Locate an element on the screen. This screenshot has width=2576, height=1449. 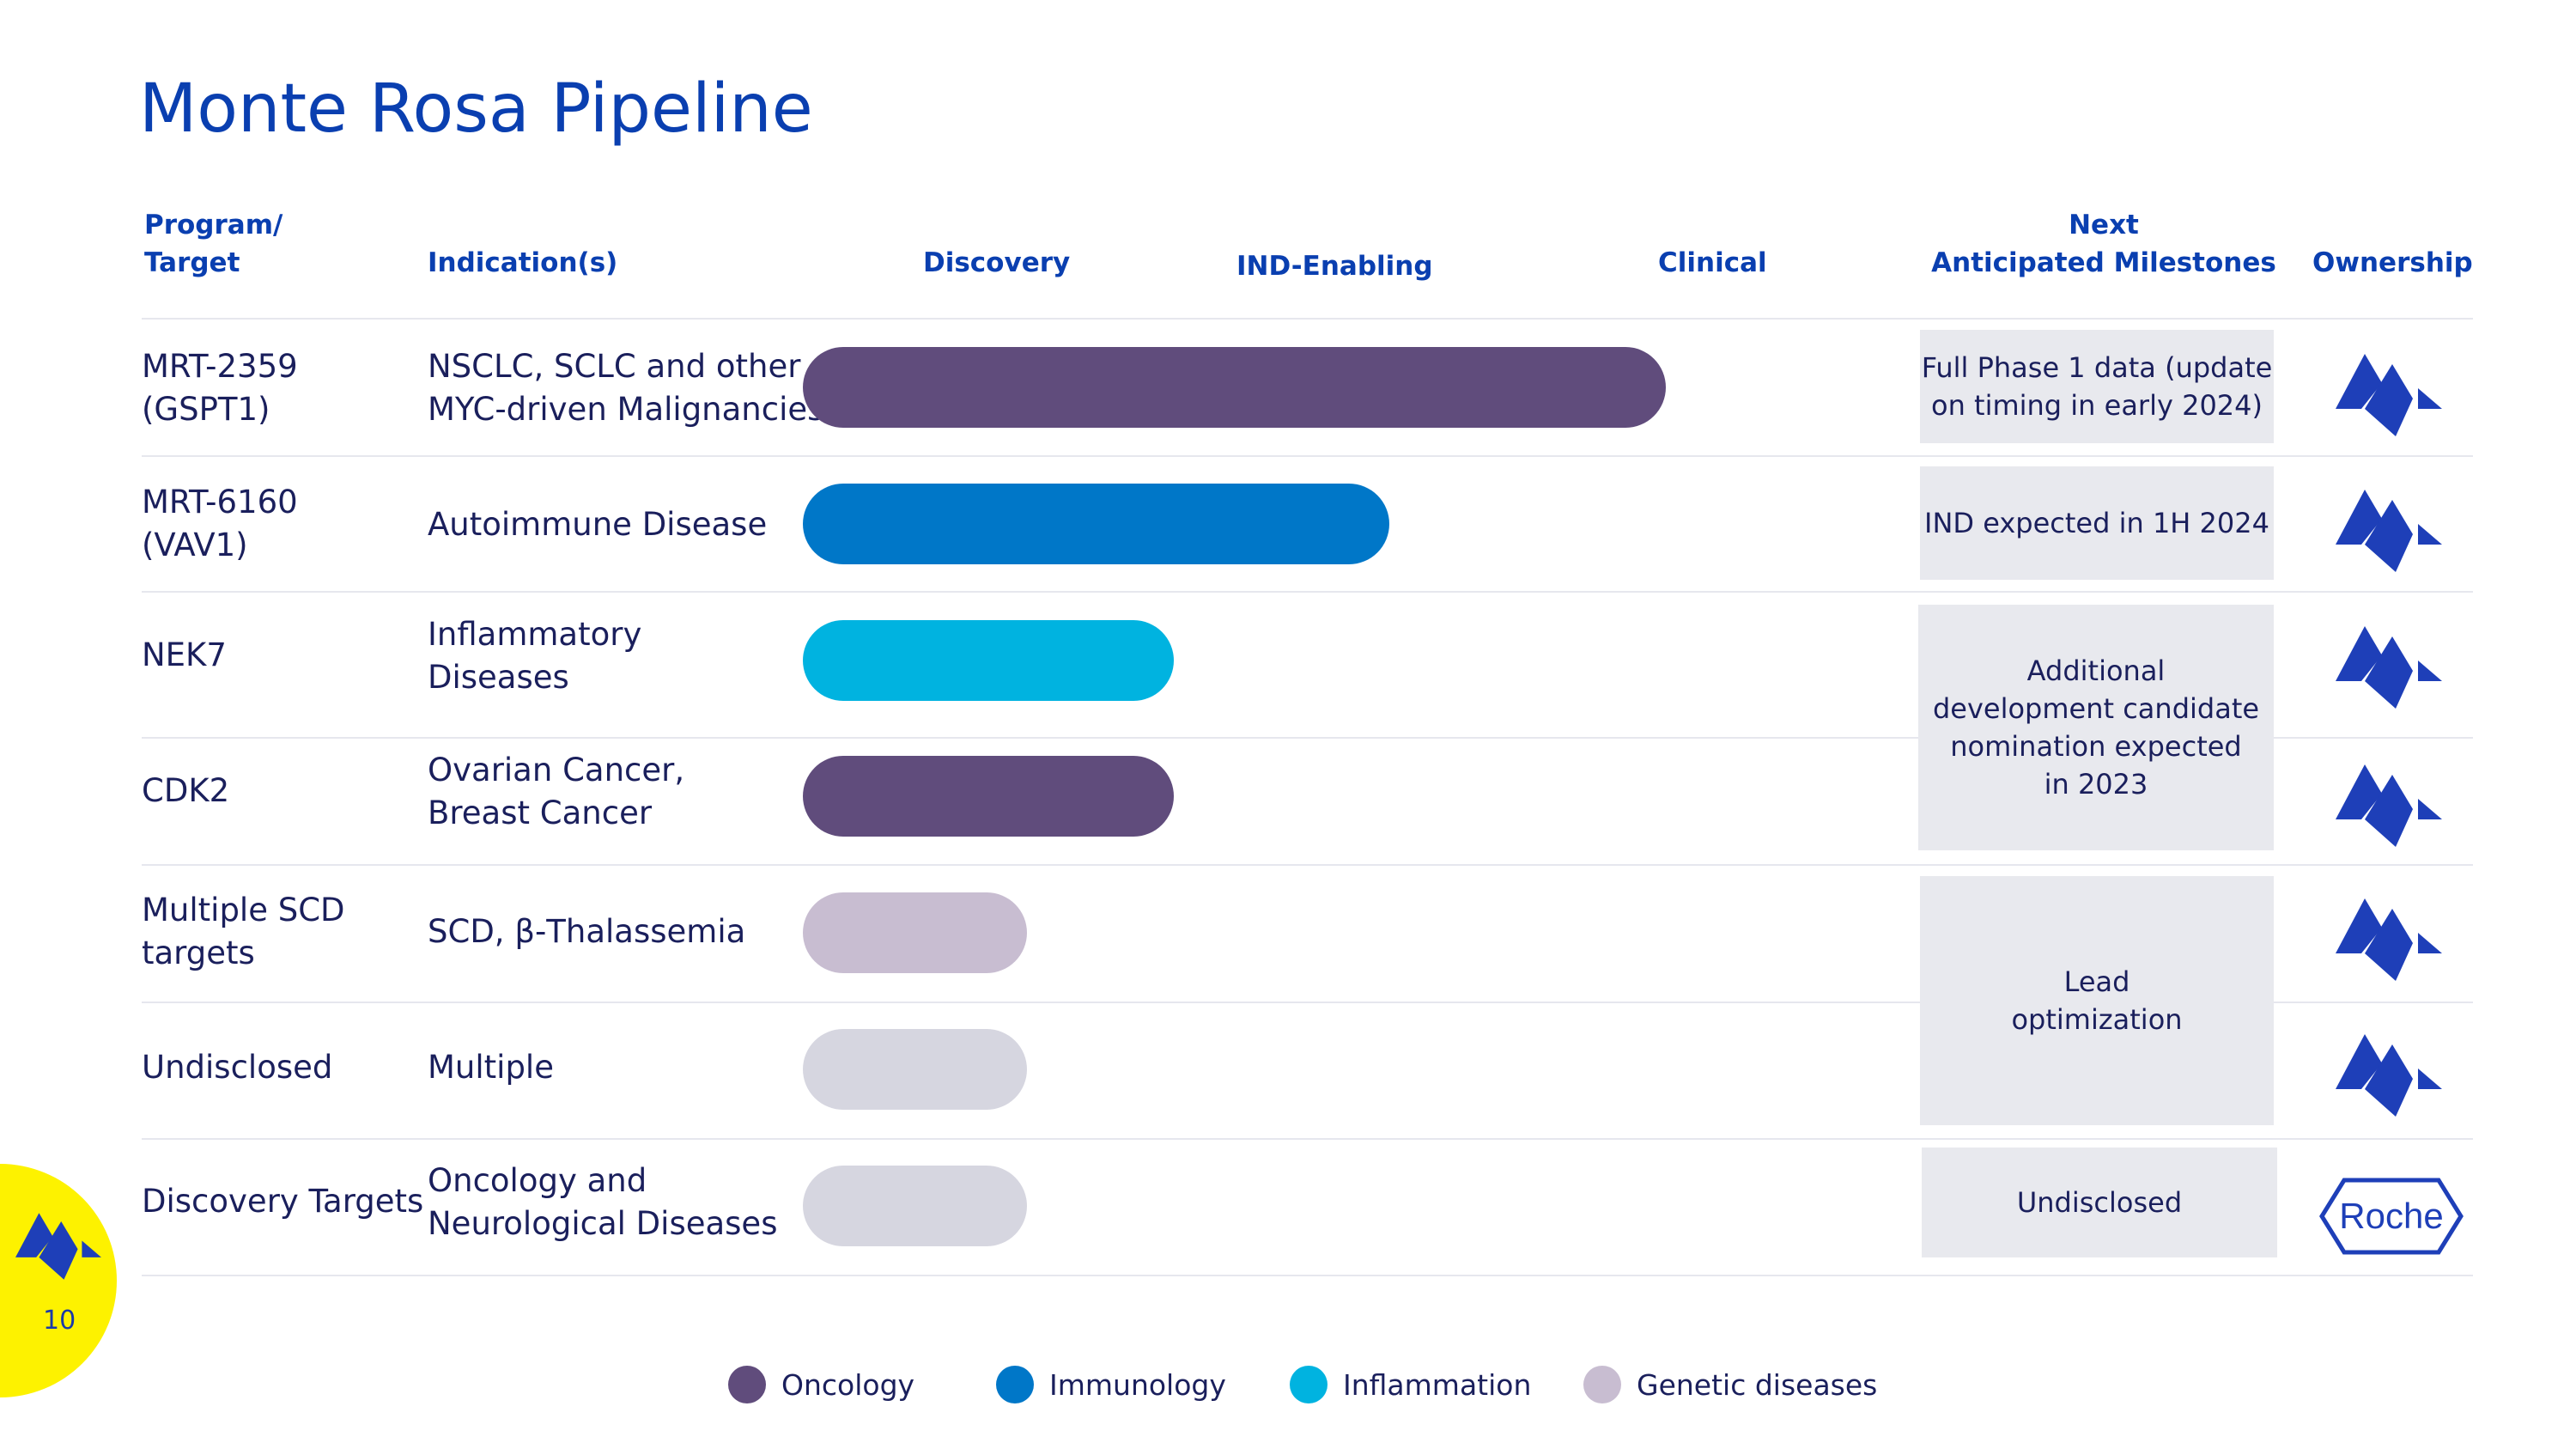
program-cell: Undisclosed is located at coordinates (237, 1067).